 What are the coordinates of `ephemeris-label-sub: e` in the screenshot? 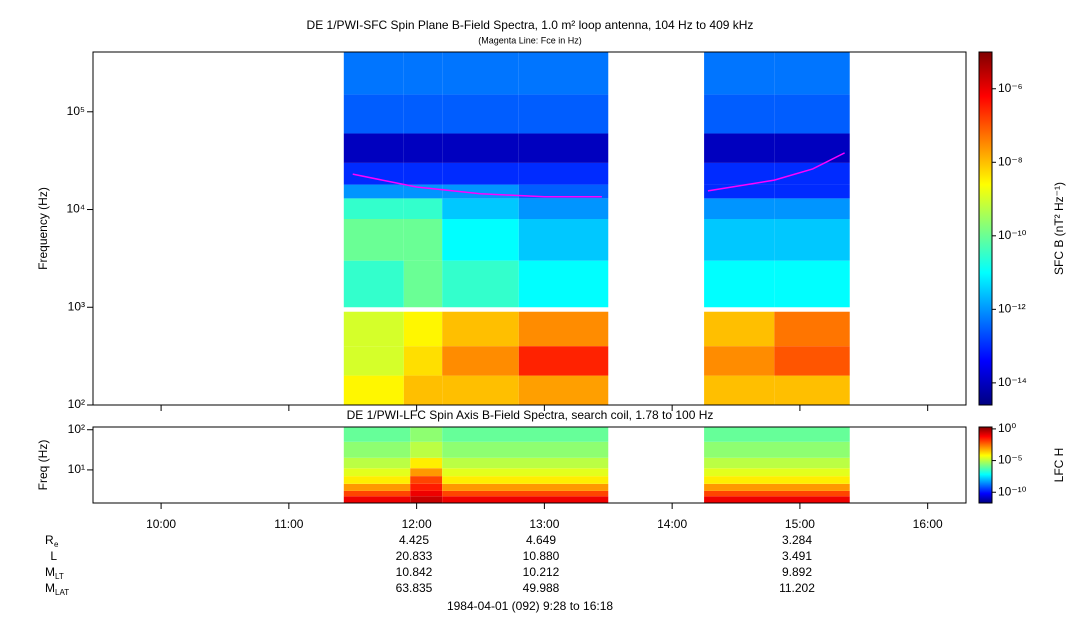 It's located at (56, 544).